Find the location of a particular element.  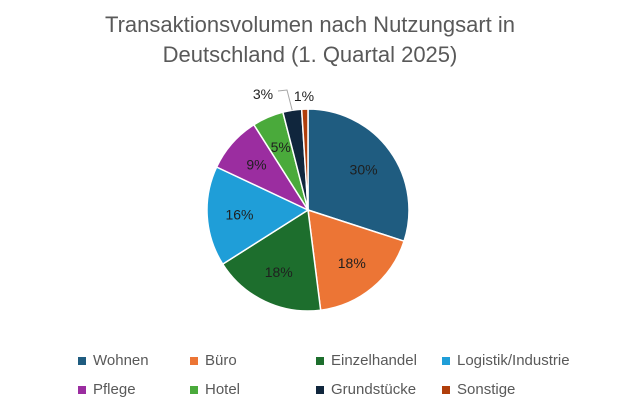

legend-item-einzelhandel: Einzelhandel is located at coordinates (366, 360).